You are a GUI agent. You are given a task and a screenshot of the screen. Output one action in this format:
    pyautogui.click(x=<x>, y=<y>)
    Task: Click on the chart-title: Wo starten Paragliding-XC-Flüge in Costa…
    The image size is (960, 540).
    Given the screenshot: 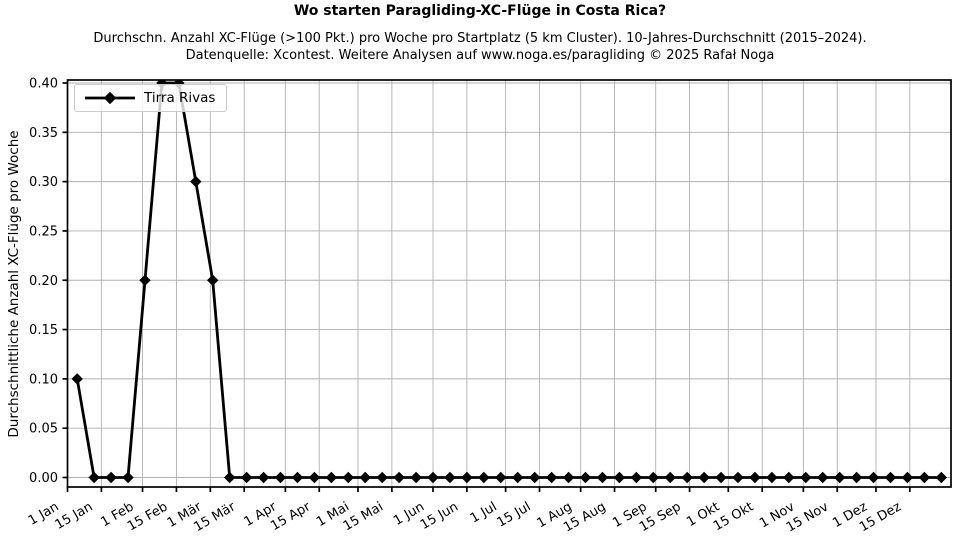 What is the action you would take?
    pyautogui.click(x=480, y=11)
    